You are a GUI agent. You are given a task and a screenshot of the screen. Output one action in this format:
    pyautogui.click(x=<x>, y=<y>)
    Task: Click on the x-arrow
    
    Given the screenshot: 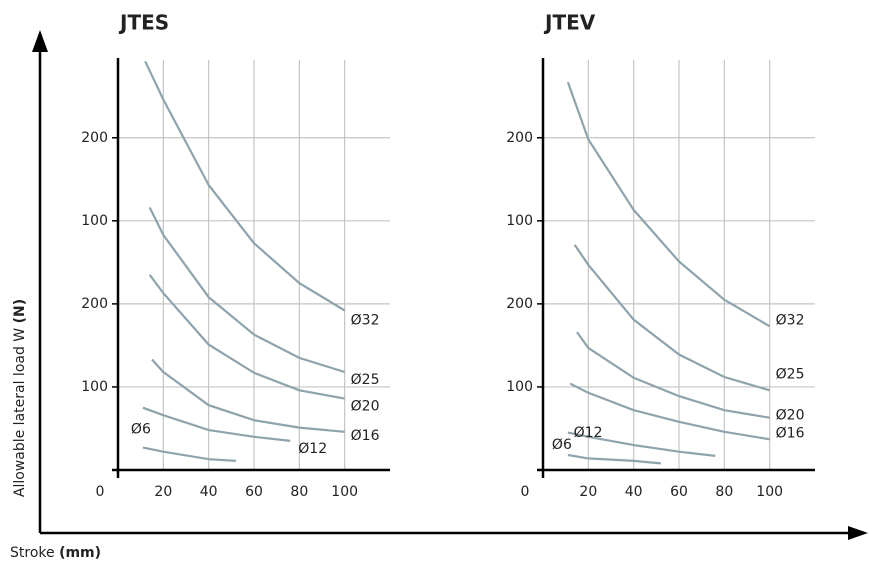 What is the action you would take?
    pyautogui.click(x=858, y=533)
    